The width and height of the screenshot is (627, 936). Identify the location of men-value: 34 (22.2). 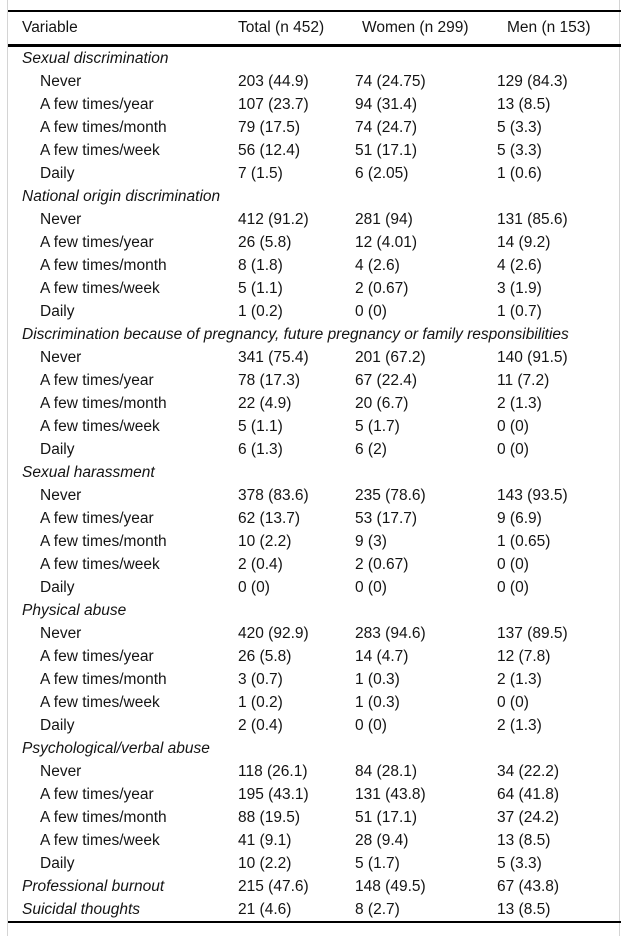
(528, 771).